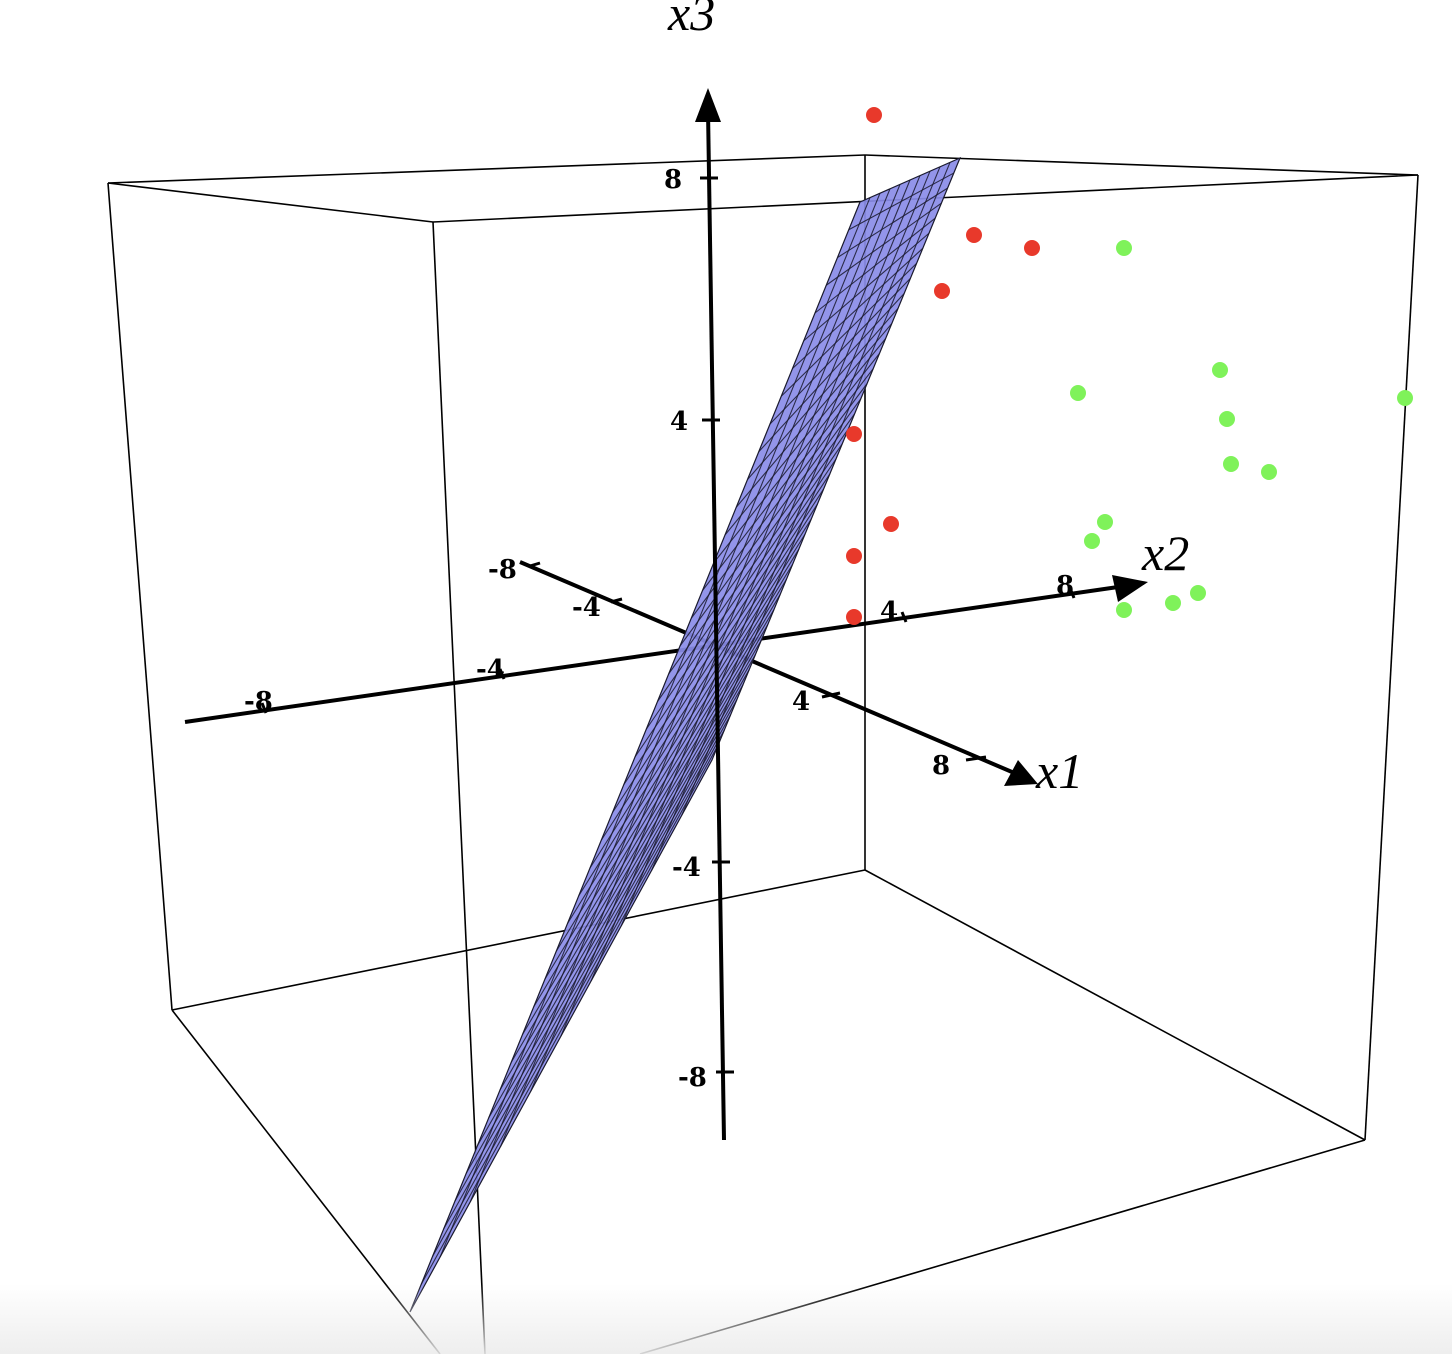  What do you see at coordinates (490, 670) in the screenshot?
I see `x2-tick-label: -4` at bounding box center [490, 670].